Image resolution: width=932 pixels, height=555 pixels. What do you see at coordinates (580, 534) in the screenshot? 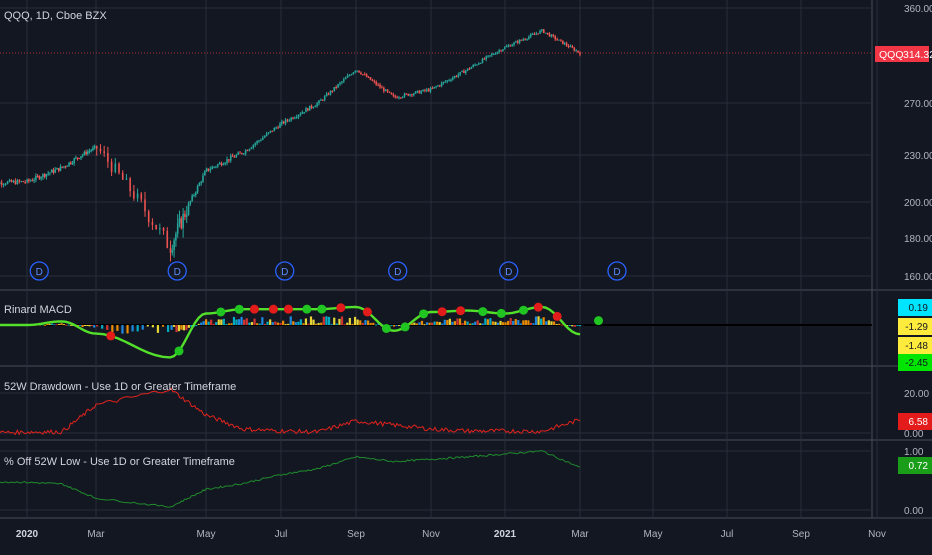
I see `time-axis-label: Mar` at bounding box center [580, 534].